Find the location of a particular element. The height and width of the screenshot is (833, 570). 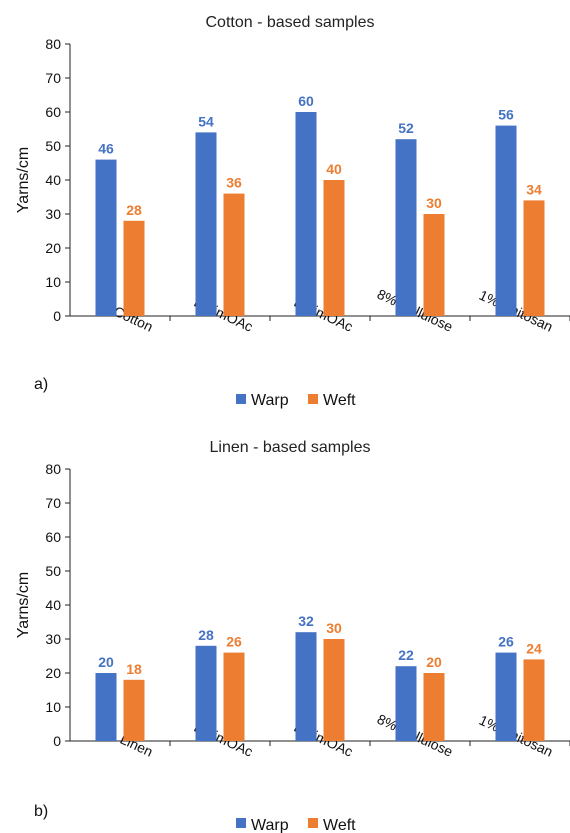

data-label-warp: 52 is located at coordinates (406, 128).